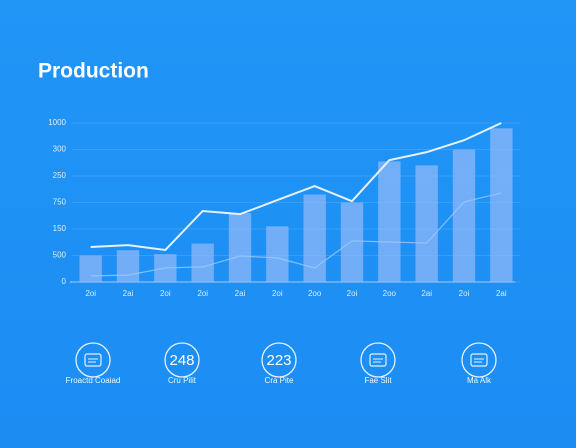 This screenshot has height=448, width=576. I want to click on stat-caption: Cra Pite, so click(279, 380).